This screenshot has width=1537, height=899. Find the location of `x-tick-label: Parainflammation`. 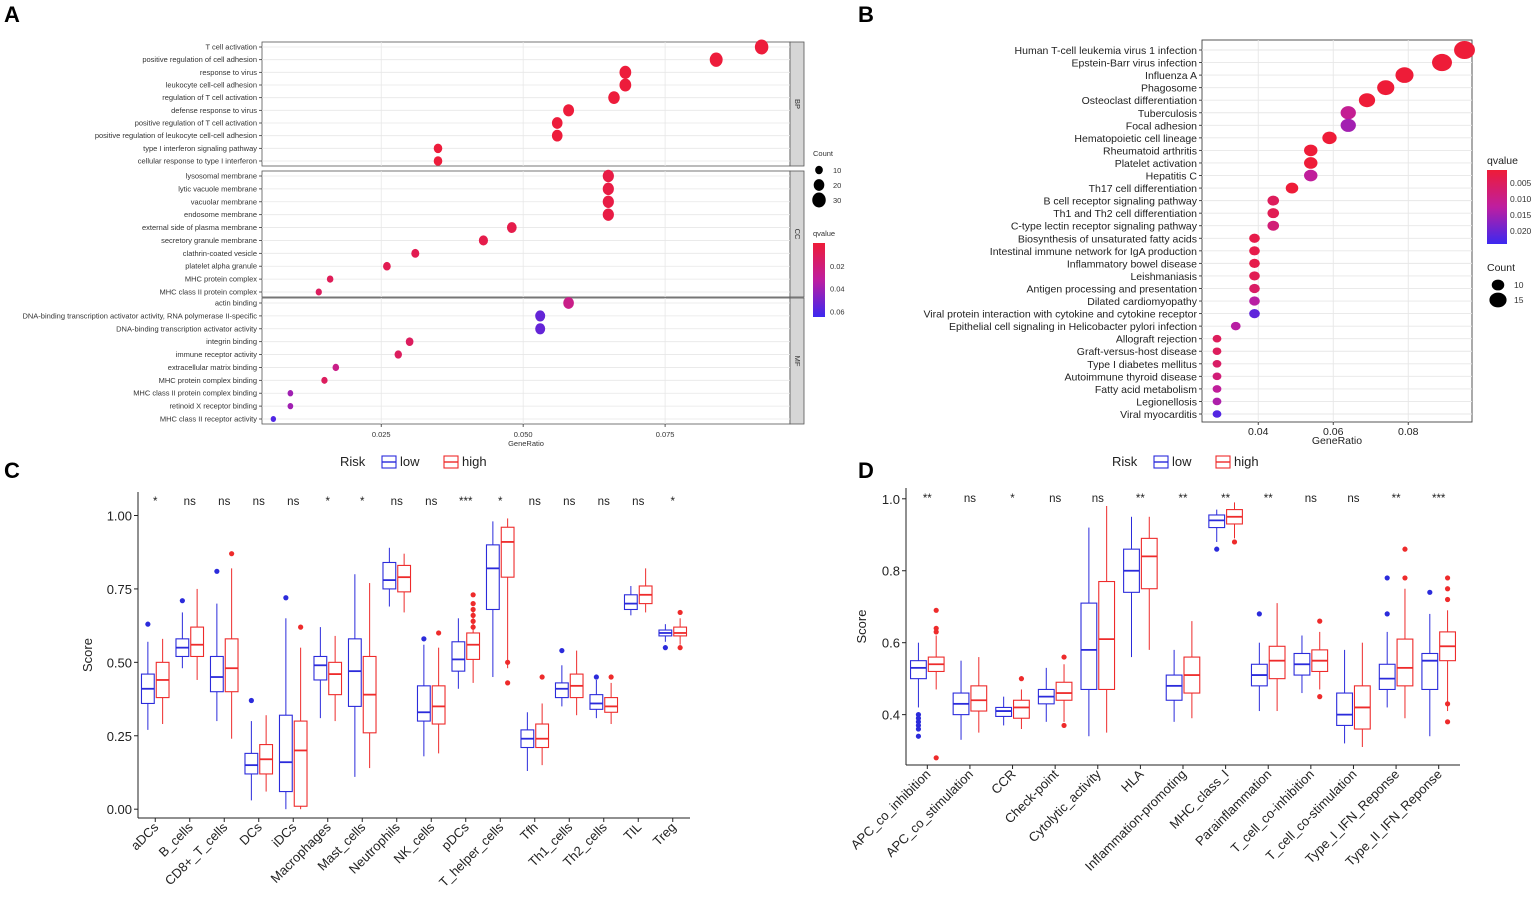

x-tick-label: Parainflammation is located at coordinates (1233, 808).